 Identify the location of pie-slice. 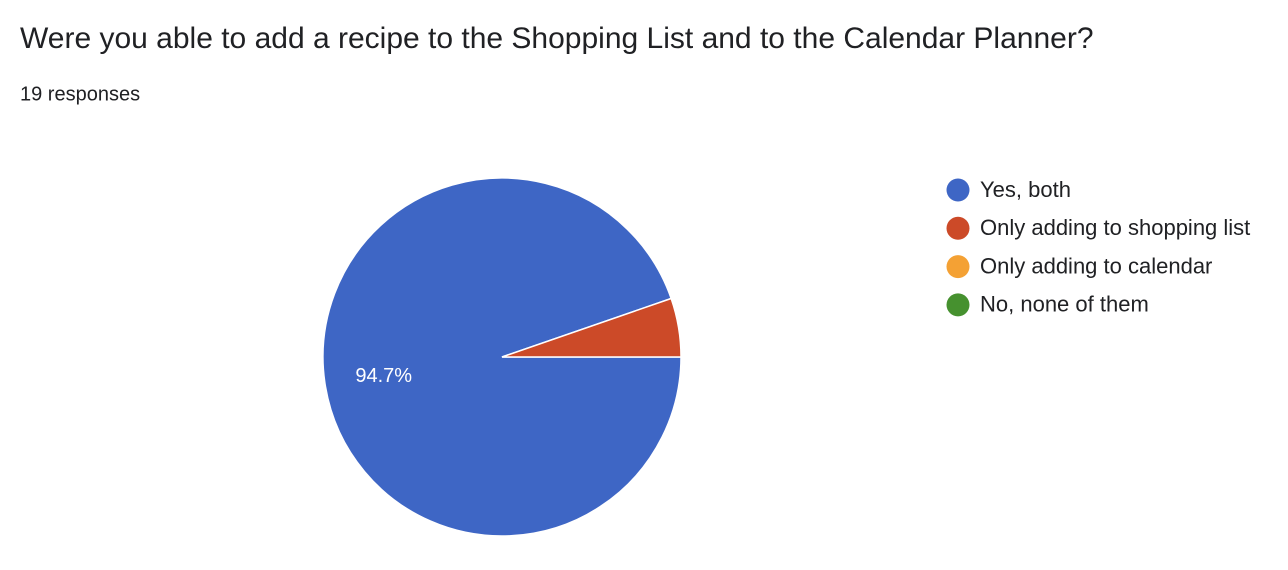
(591, 327).